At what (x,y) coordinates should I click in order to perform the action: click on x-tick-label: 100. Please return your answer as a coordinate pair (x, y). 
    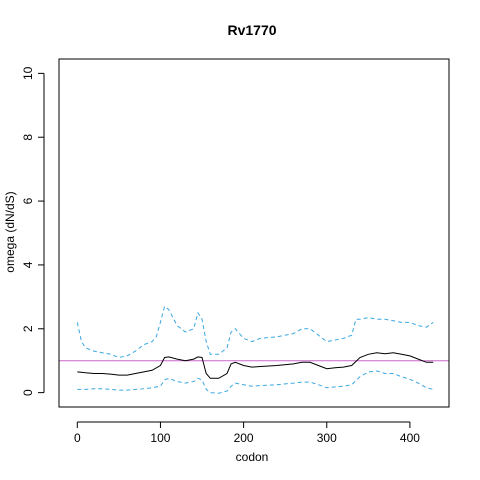
    Looking at the image, I should click on (160, 438).